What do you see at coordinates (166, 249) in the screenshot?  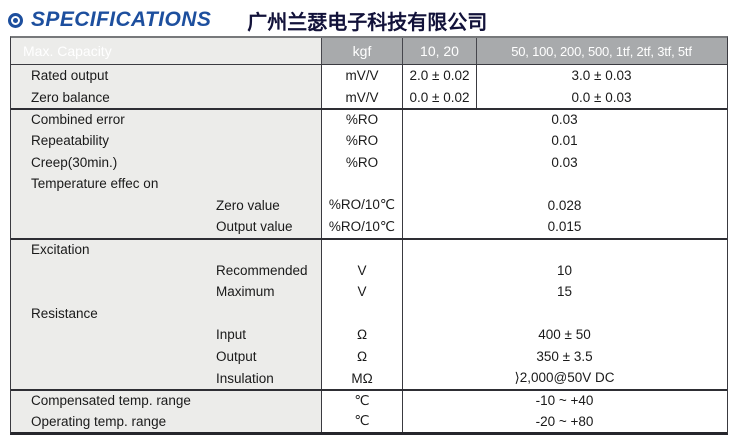 I see `spec-label: Excitation` at bounding box center [166, 249].